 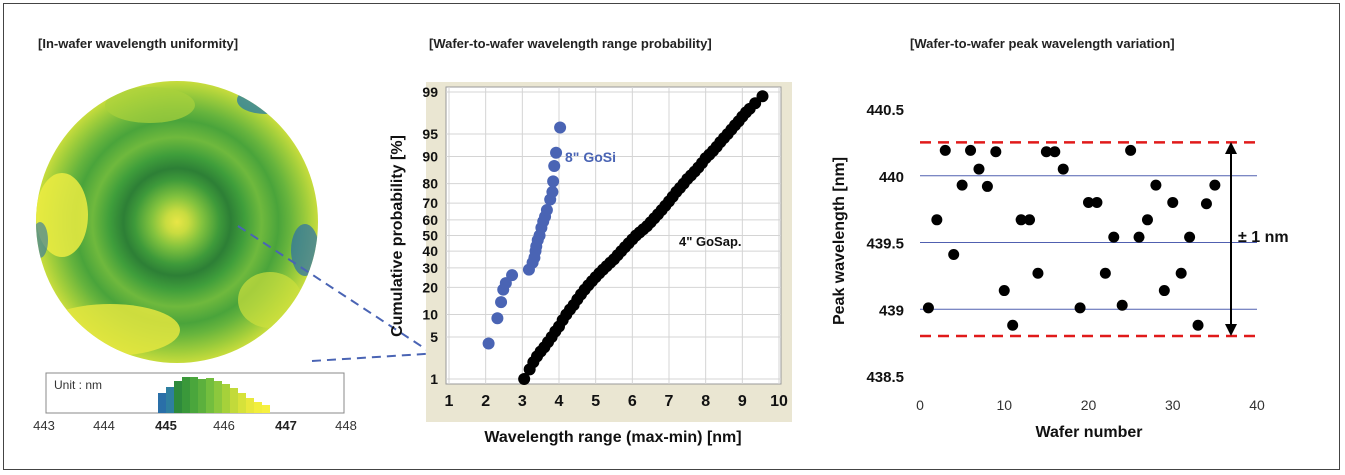 What do you see at coordinates (430, 236) in the screenshot?
I see `y-tick-label: 50` at bounding box center [430, 236].